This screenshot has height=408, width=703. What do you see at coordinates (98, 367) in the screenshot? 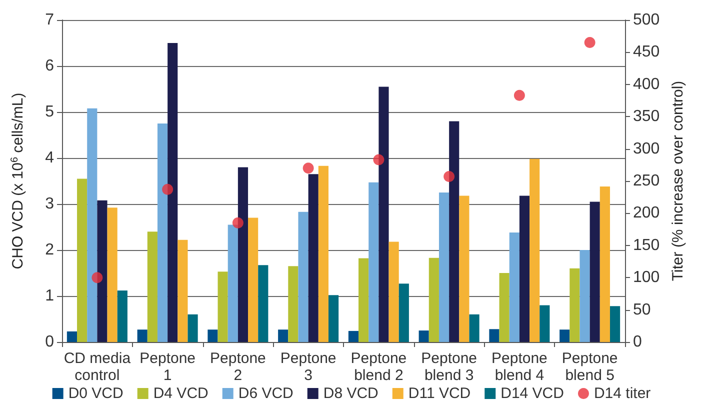
I see `x-tick-label: CD media control` at bounding box center [98, 367].